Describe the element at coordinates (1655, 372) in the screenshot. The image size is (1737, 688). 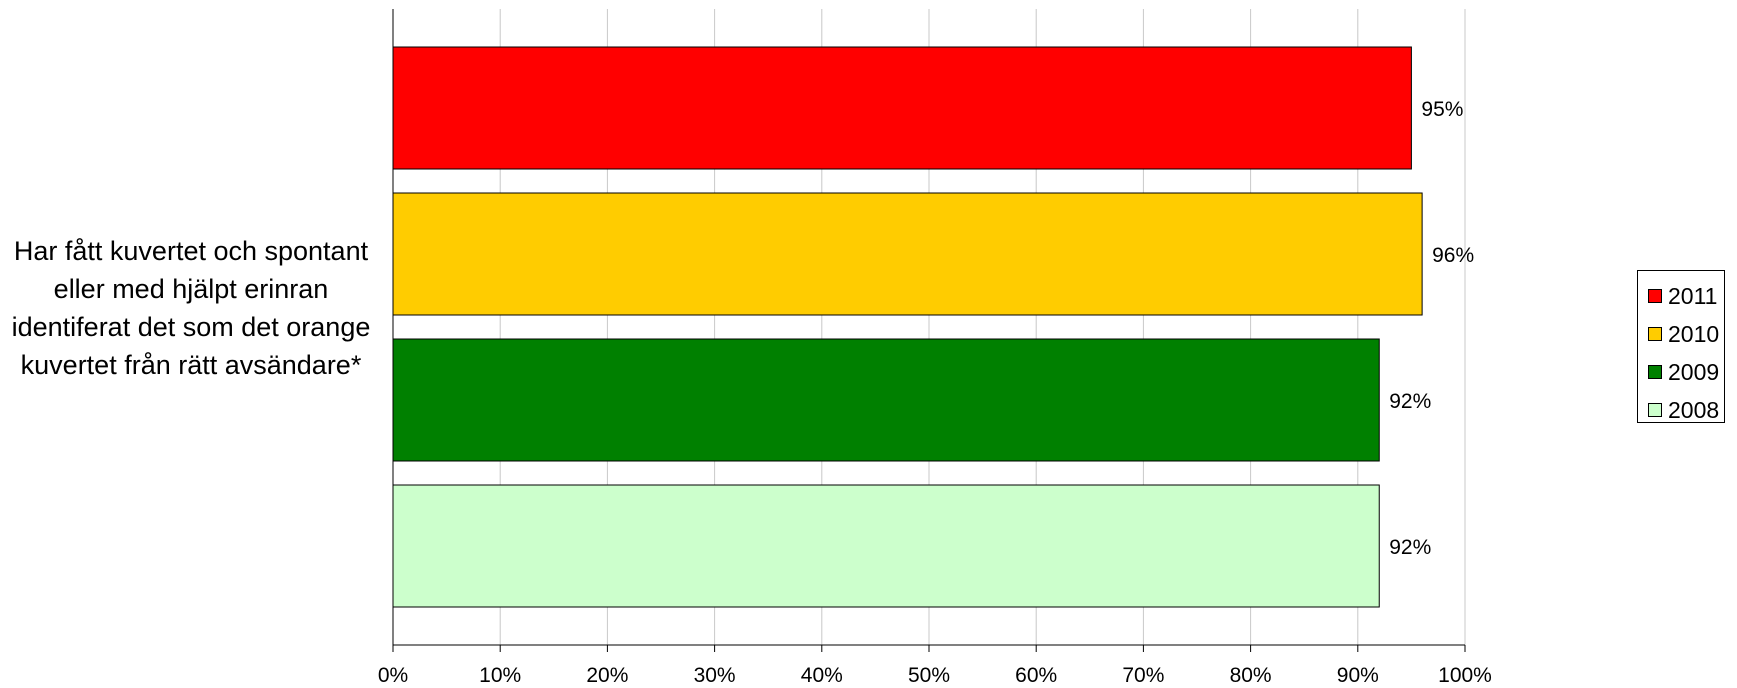
I see `legend-swatch-2009` at that location.